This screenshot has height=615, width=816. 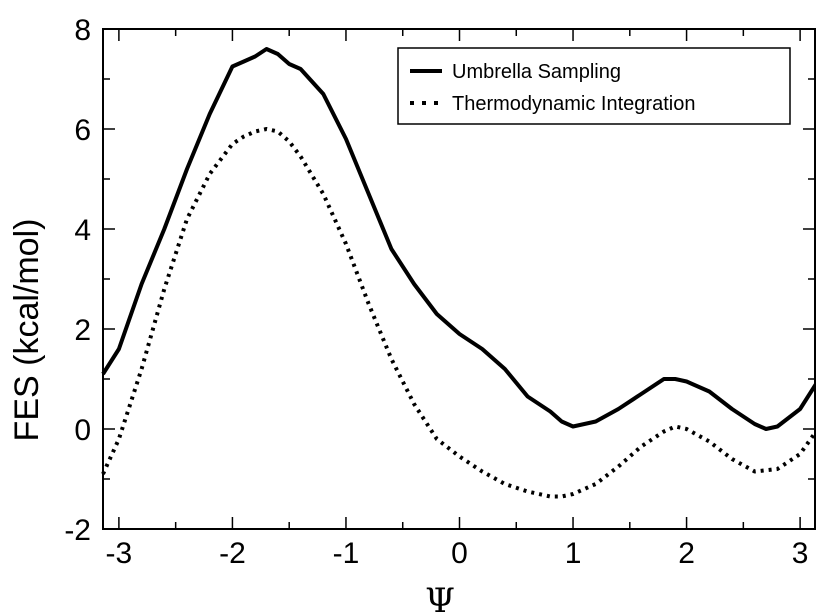 What do you see at coordinates (77, 280) in the screenshot?
I see `y-axis-tick-labels: -2 0 2 4 6 8` at bounding box center [77, 280].